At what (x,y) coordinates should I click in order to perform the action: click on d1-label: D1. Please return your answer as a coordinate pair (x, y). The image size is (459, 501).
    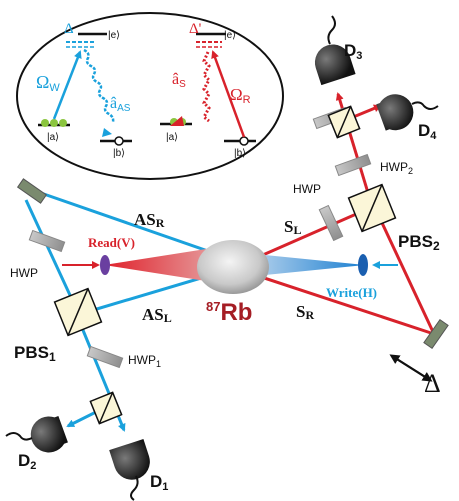
    Looking at the image, I should click on (159, 482).